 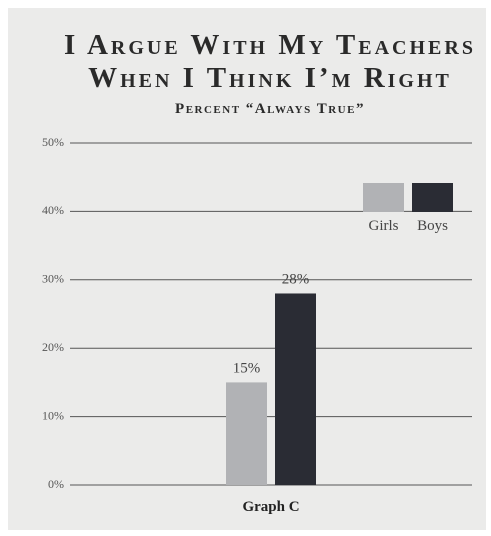 I want to click on y-tick-label: 20%, so click(x=53, y=347).